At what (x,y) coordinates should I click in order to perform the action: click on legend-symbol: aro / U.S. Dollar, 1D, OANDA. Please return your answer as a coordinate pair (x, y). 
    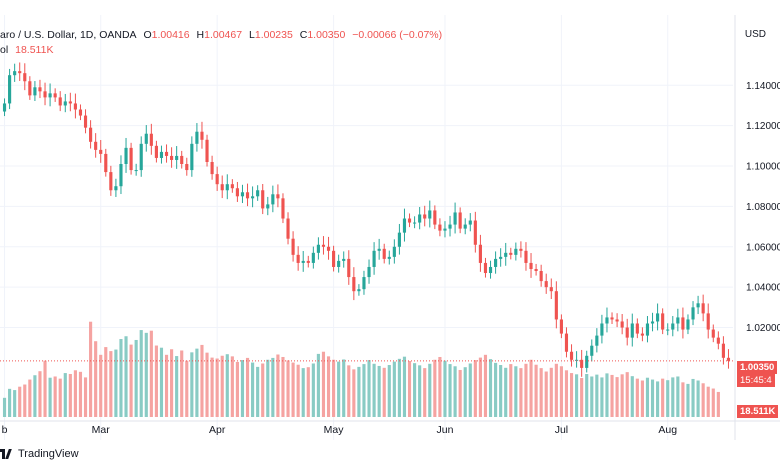
    Looking at the image, I should click on (68, 35).